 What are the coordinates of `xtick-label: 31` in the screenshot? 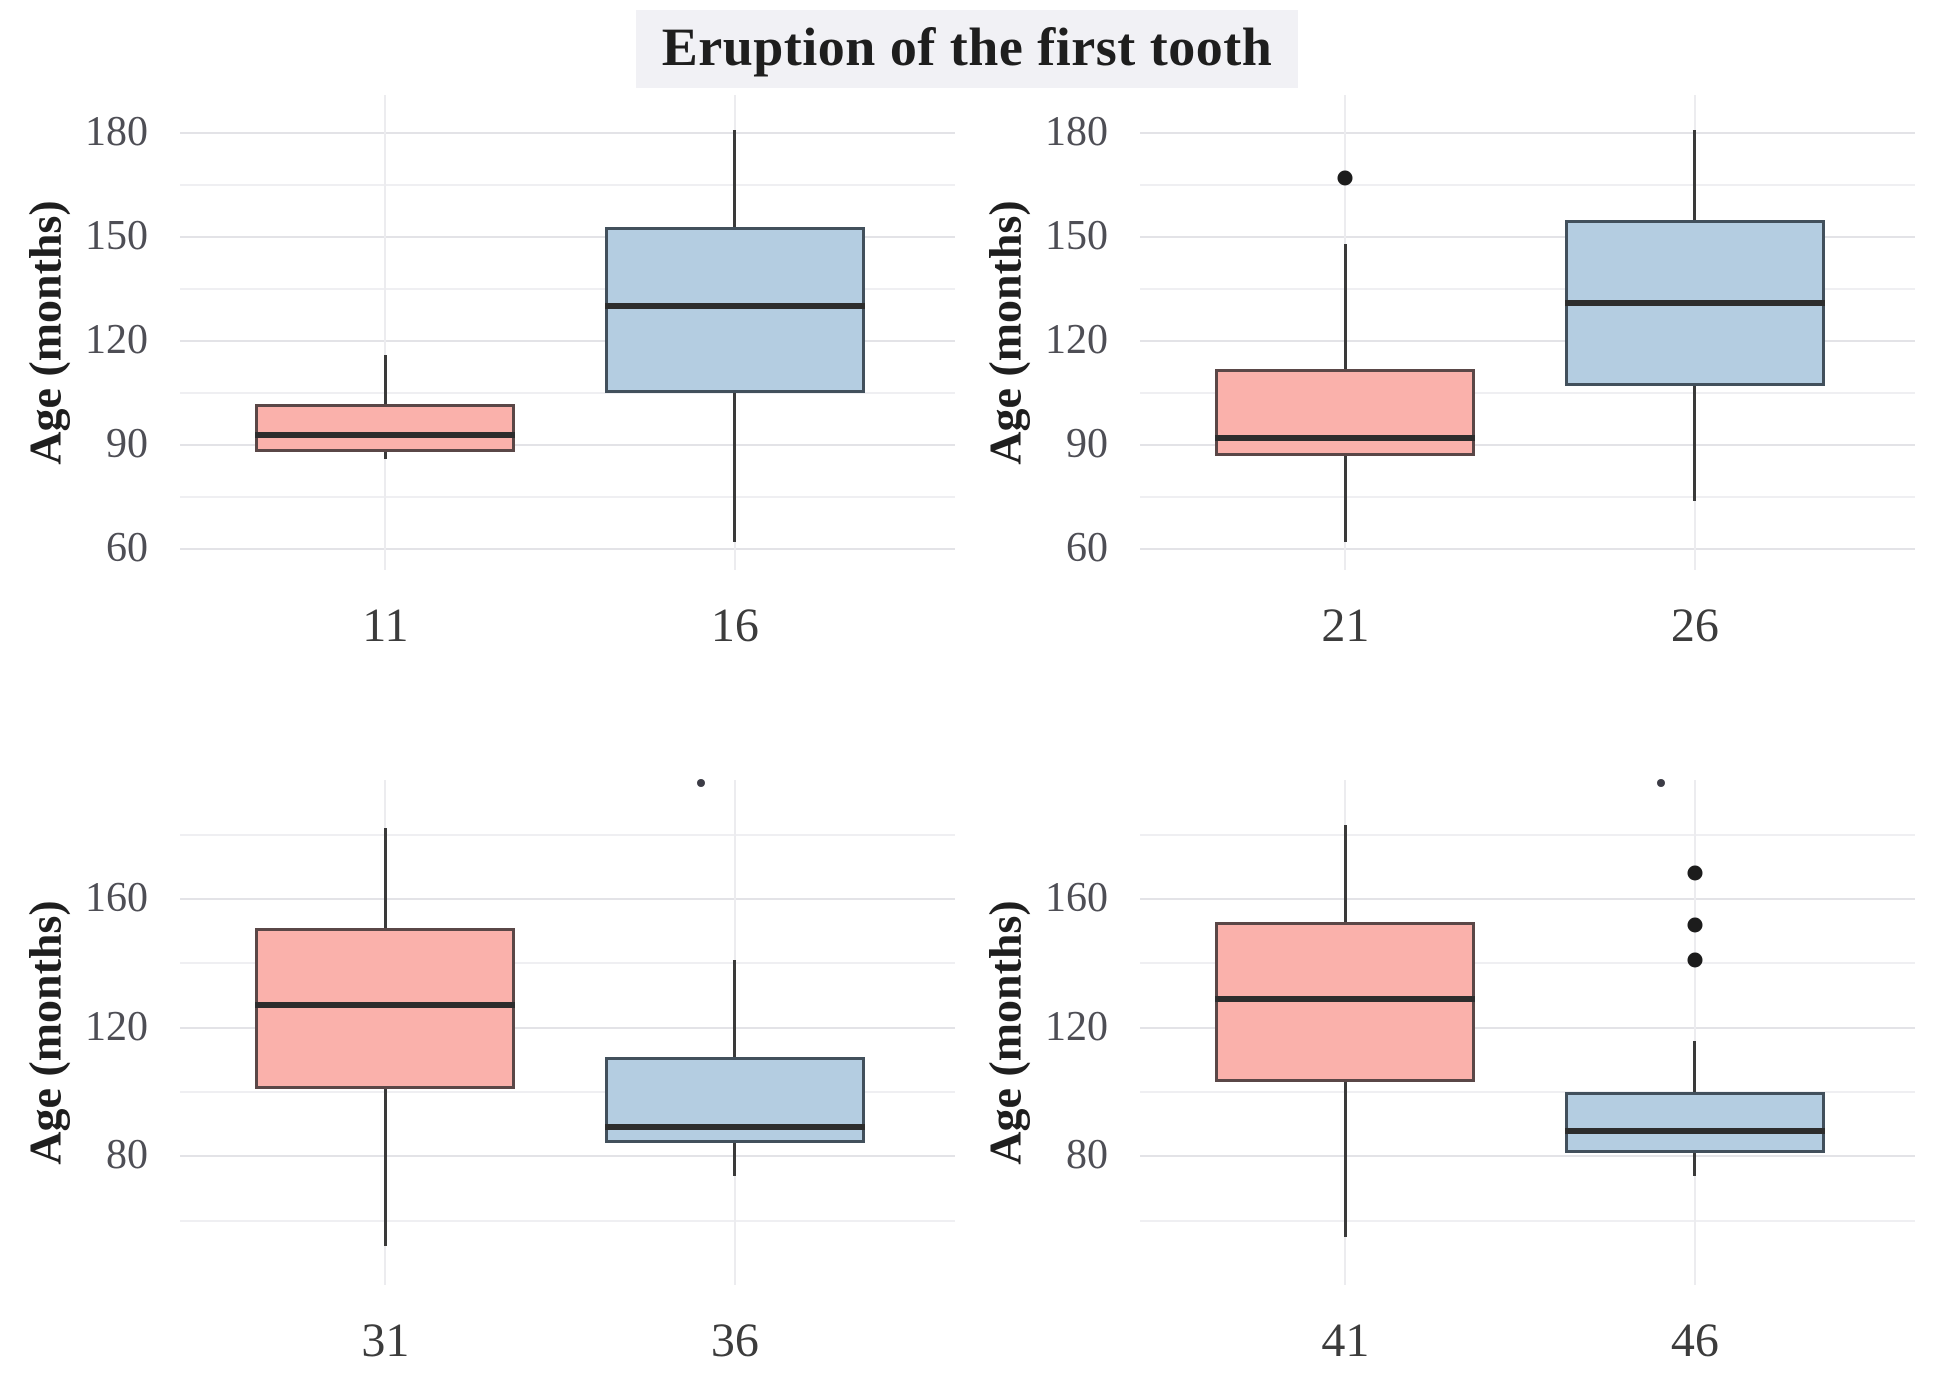 It's located at (385, 1340).